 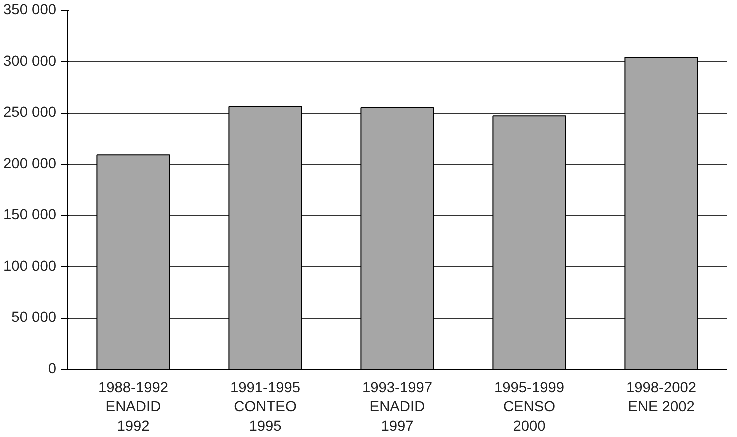 I want to click on y-tick-label: 0, so click(x=52, y=370).